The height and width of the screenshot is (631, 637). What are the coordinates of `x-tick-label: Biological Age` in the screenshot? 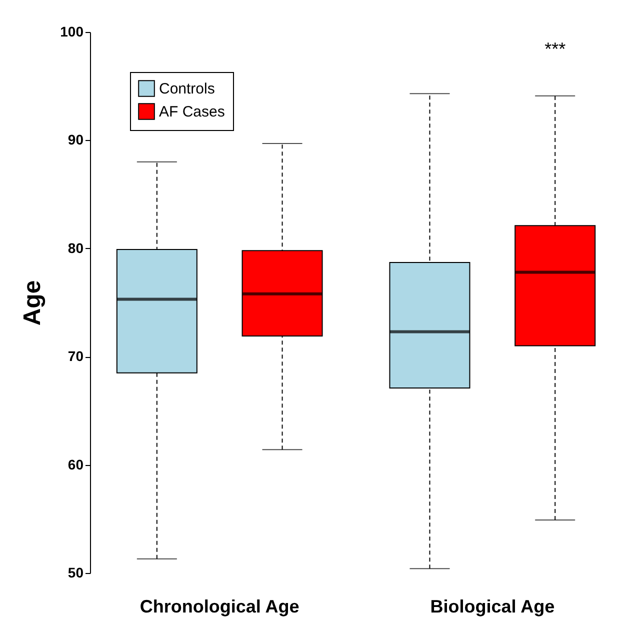 It's located at (492, 606).